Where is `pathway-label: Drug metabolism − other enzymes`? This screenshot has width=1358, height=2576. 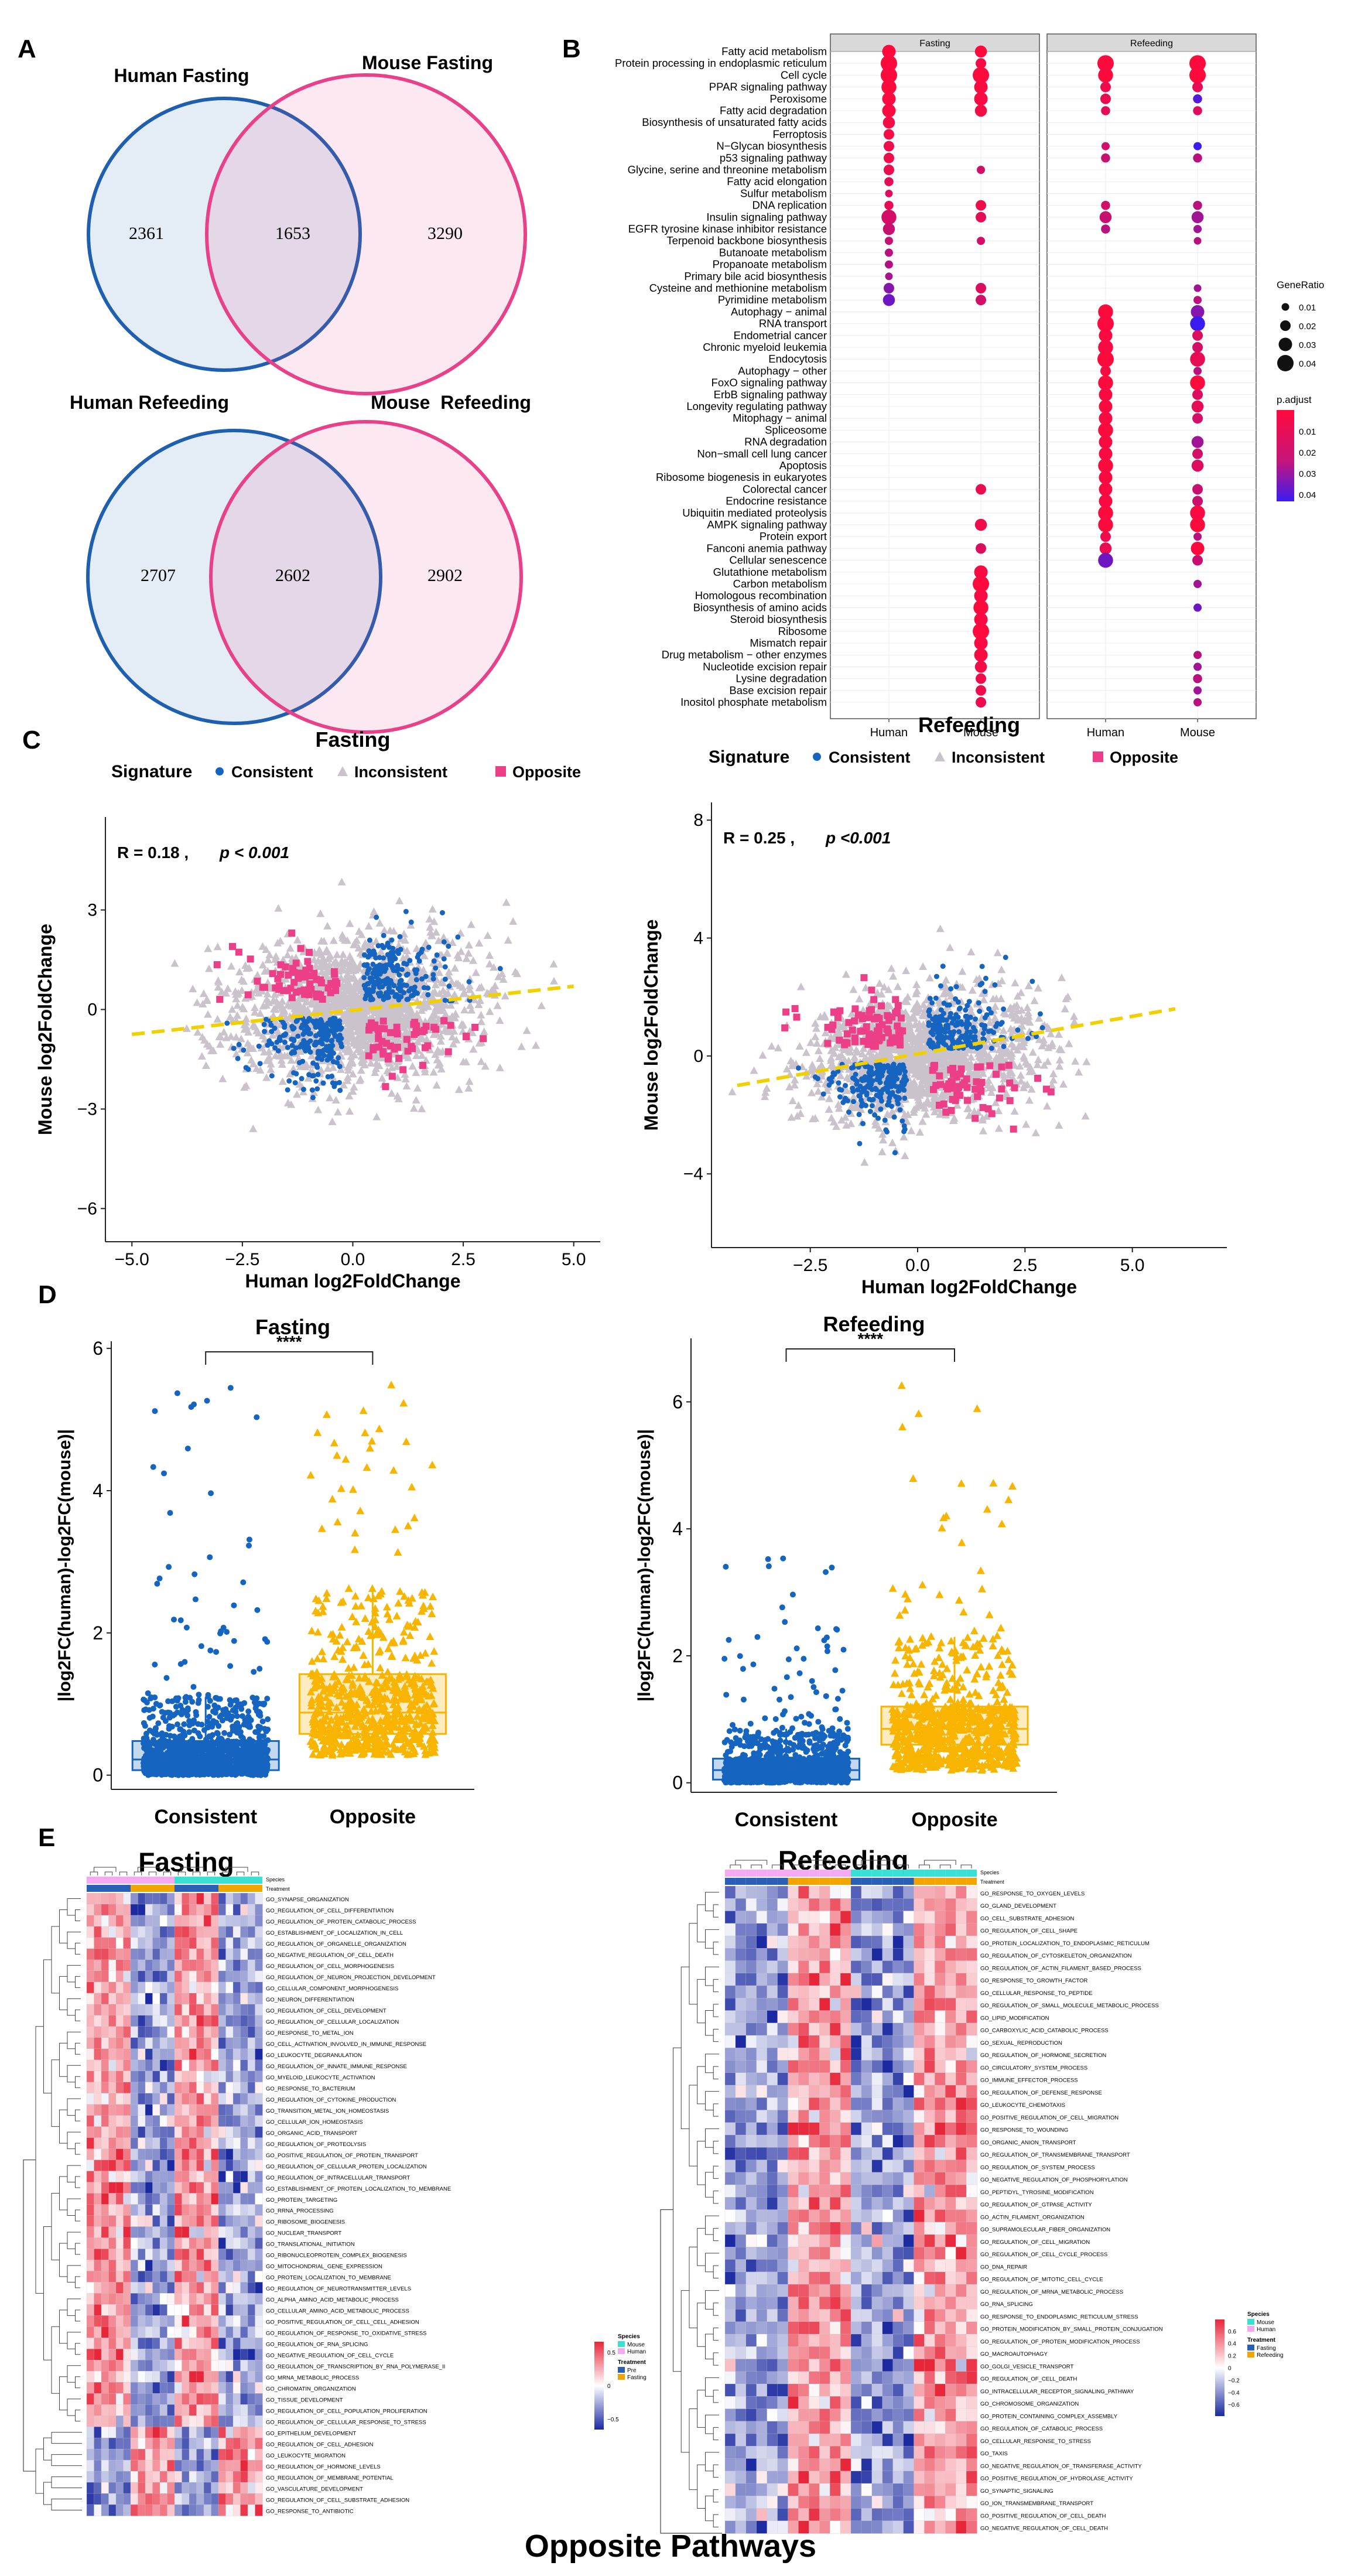
pathway-label: Drug metabolism − other enzymes is located at coordinates (744, 654).